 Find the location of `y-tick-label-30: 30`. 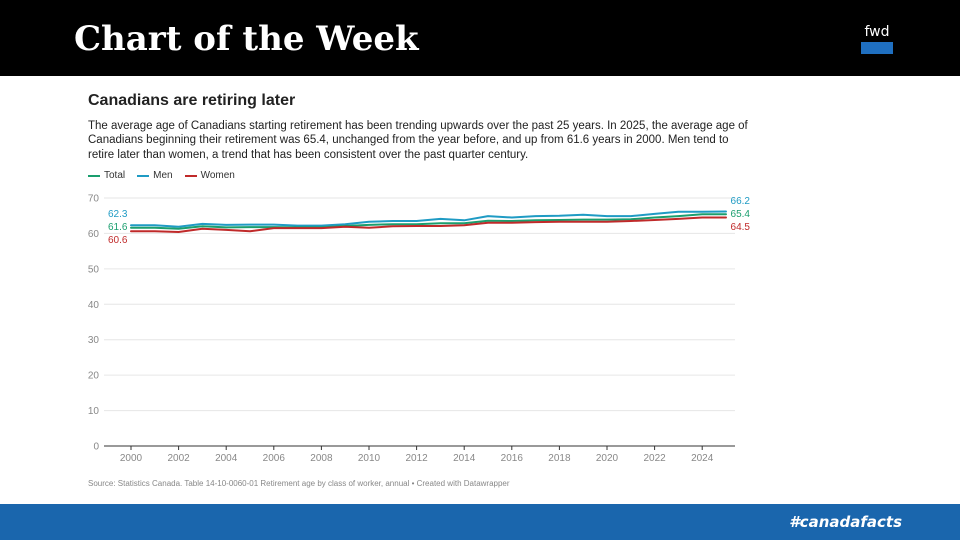

y-tick-label-30: 30 is located at coordinates (94, 340).